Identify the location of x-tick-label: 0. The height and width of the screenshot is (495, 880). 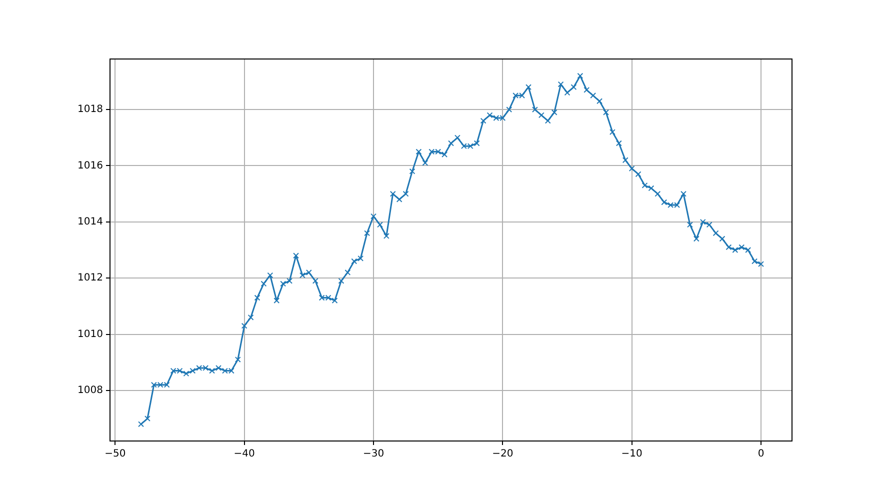
(761, 454).